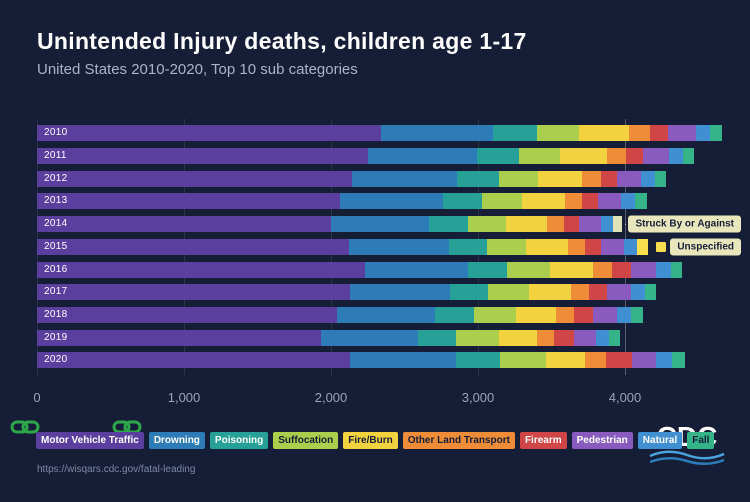 Image resolution: width=750 pixels, height=502 pixels. I want to click on x-tick-label: 2,000, so click(331, 397).